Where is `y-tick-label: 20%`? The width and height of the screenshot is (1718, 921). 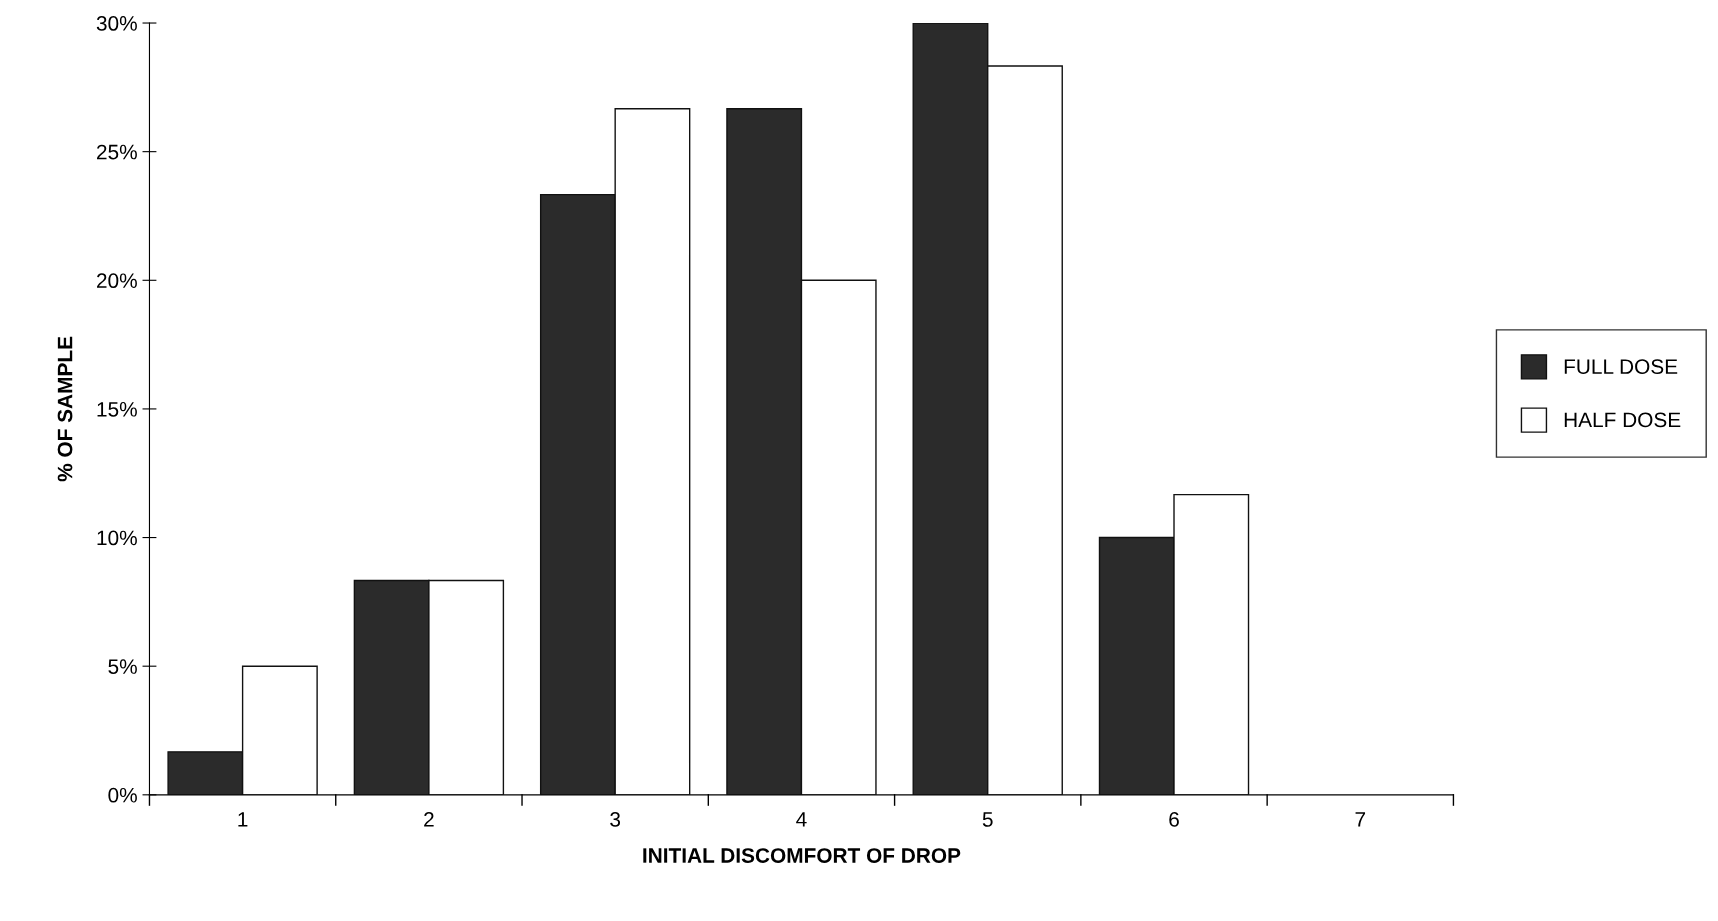 y-tick-label: 20% is located at coordinates (117, 281).